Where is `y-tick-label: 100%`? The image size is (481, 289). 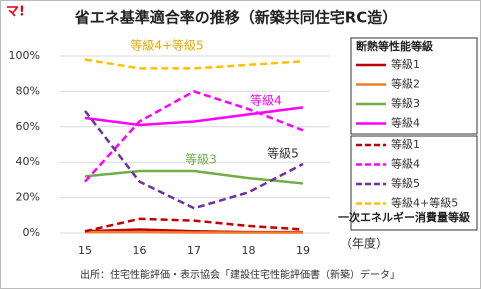
y-tick-label: 100% is located at coordinates (24, 55).